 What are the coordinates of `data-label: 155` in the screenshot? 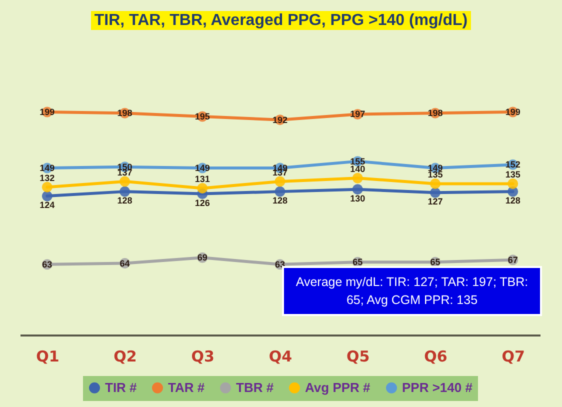 It's located at (358, 161).